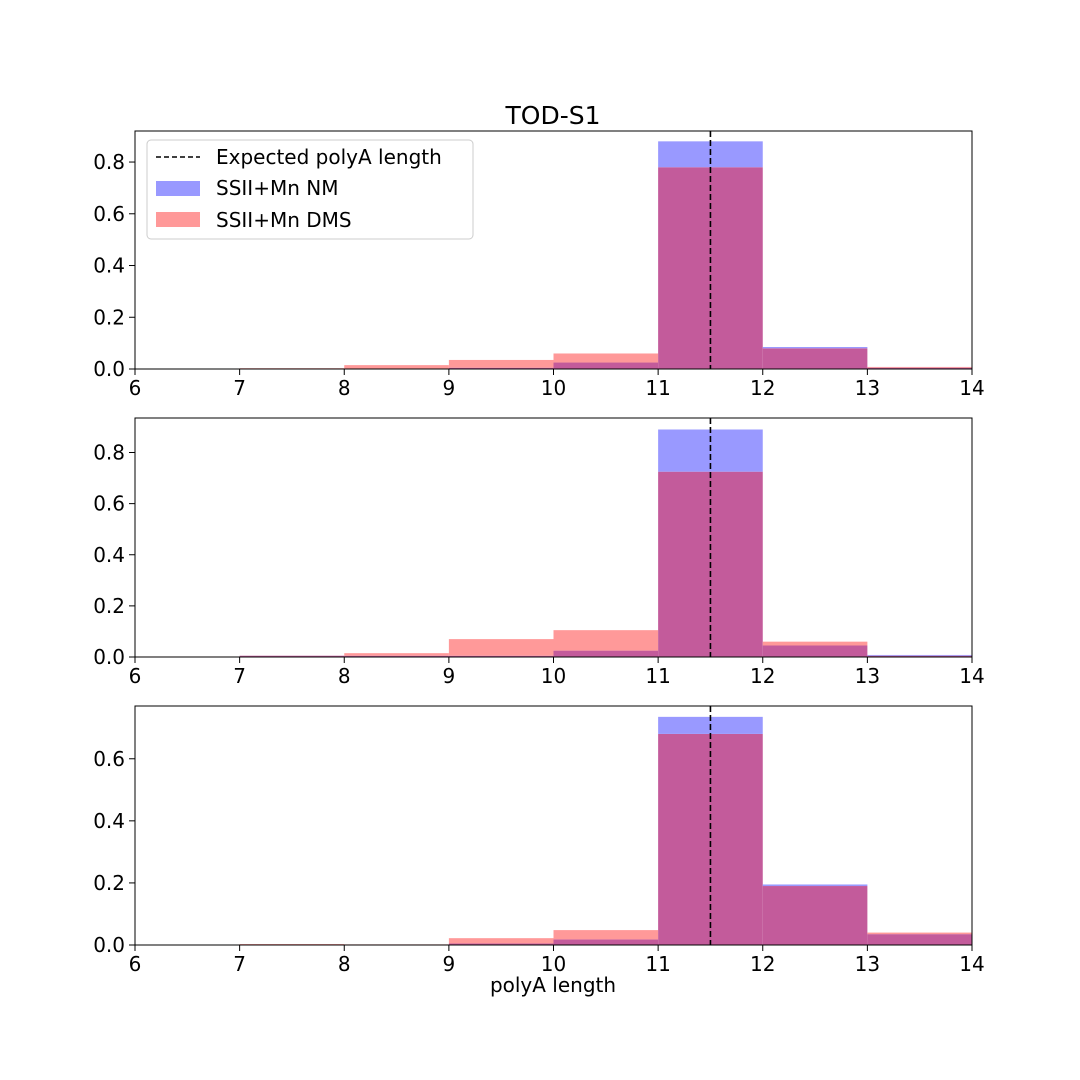  I want to click on y-tick-label-top: 0.4, so click(109, 266).